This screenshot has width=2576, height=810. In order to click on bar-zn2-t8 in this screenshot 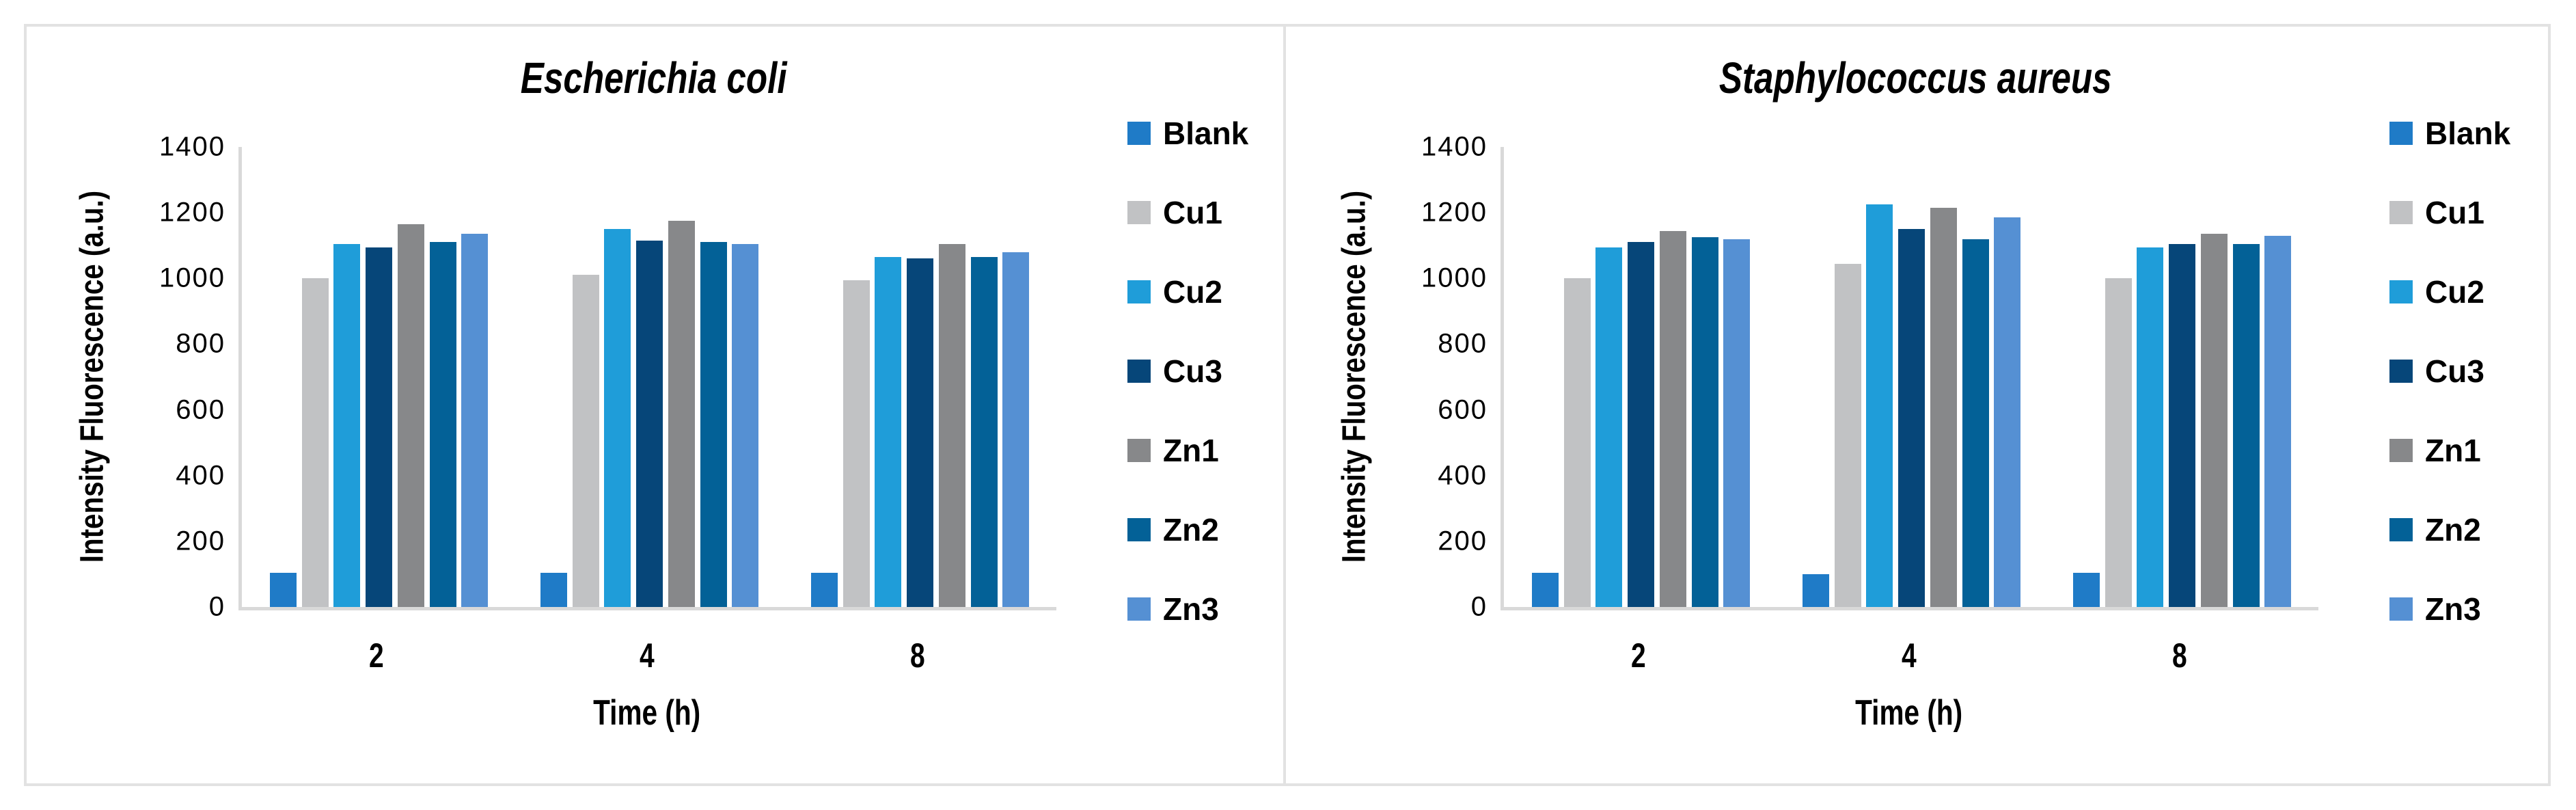, I will do `click(984, 432)`.